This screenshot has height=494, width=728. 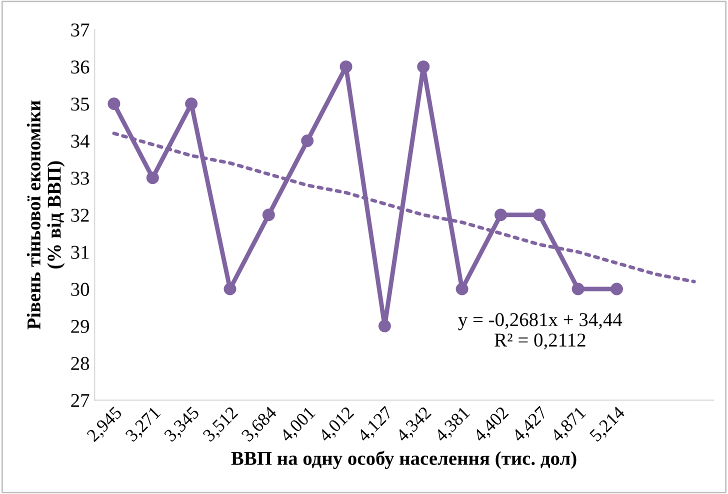 What do you see at coordinates (80, 178) in the screenshot?
I see `y-tick-label: 33` at bounding box center [80, 178].